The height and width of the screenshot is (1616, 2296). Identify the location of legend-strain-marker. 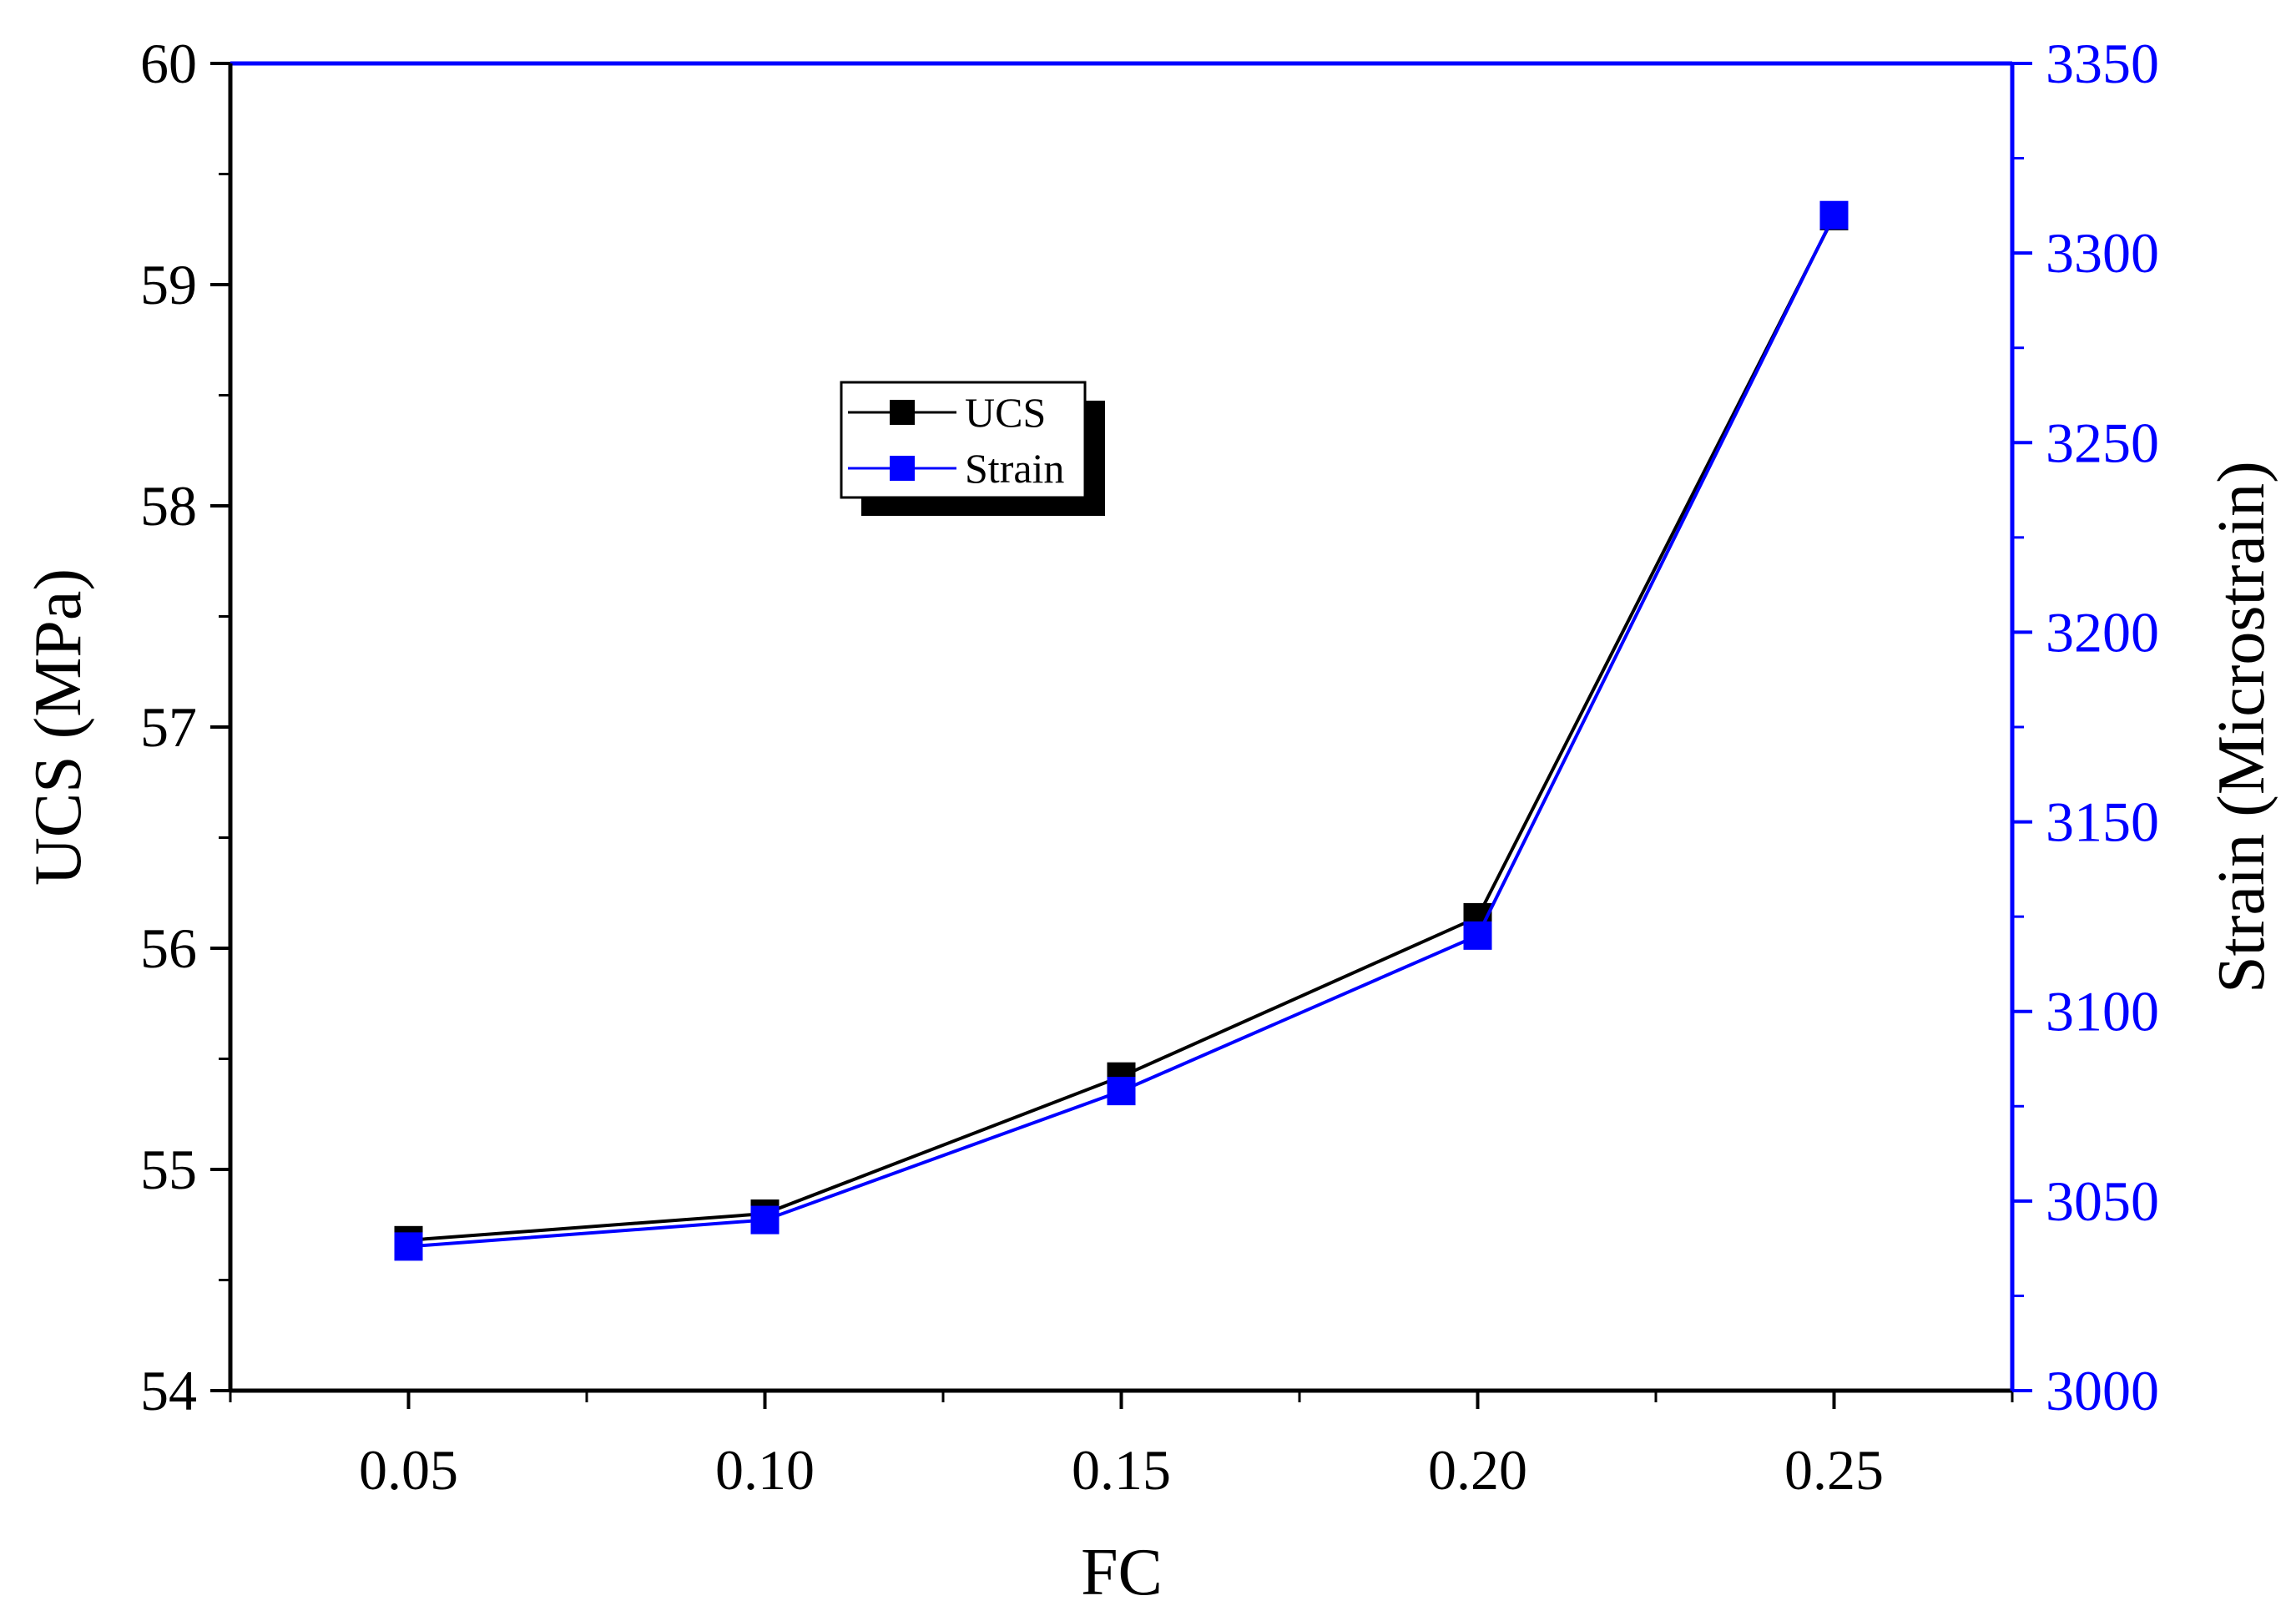
(902, 468).